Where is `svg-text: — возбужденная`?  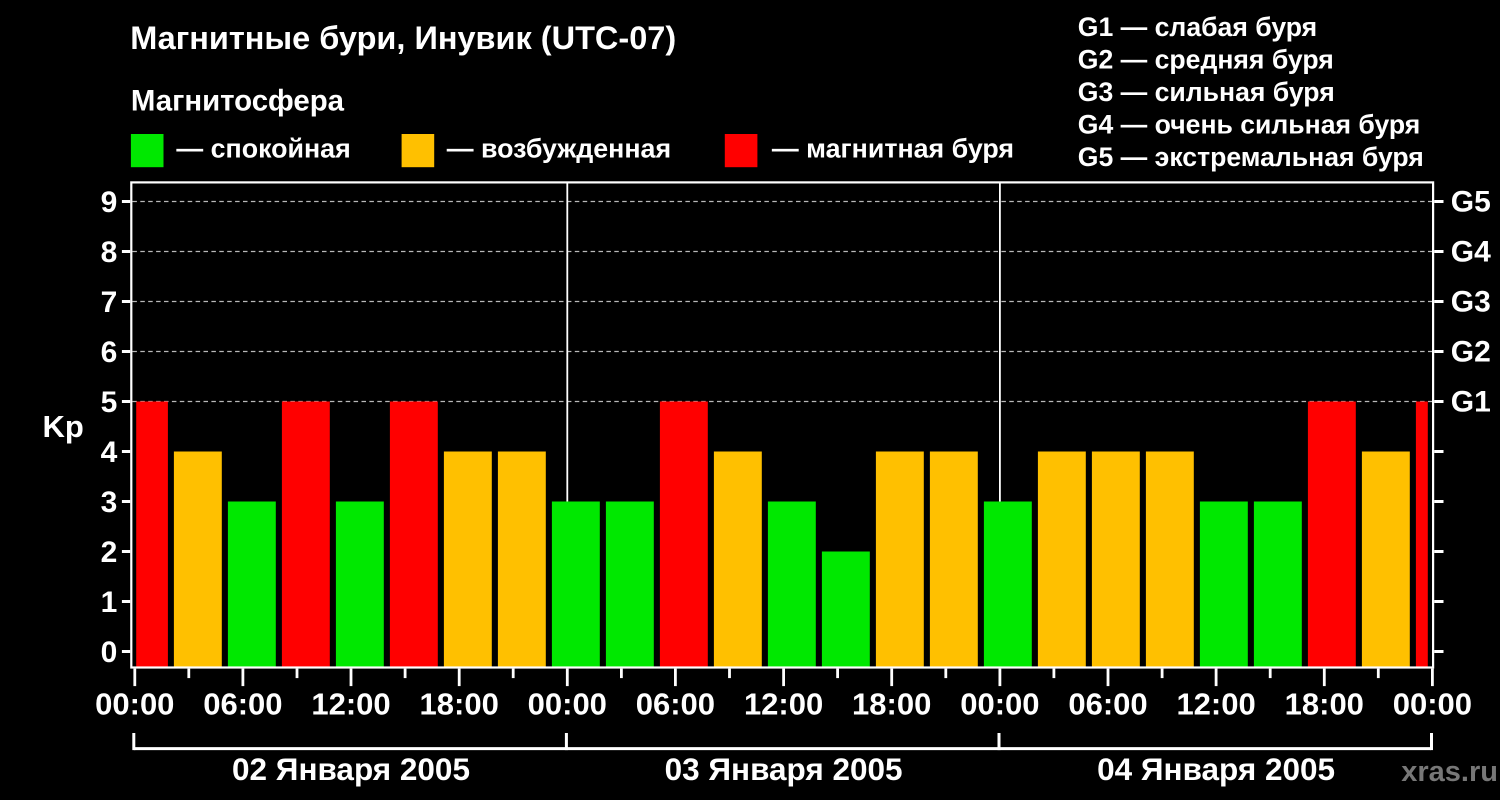
svg-text: — возбужденная is located at coordinates (559, 149).